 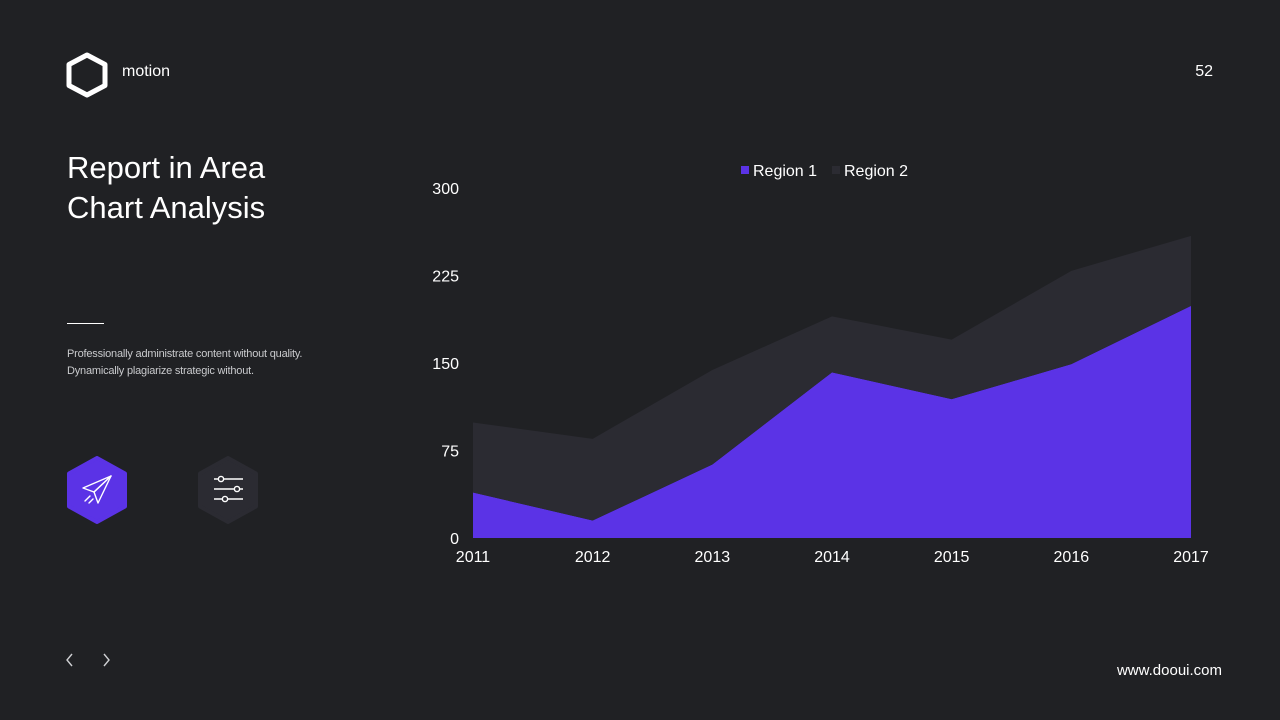 I want to click on x-tick-label: 2012, so click(x=593, y=557).